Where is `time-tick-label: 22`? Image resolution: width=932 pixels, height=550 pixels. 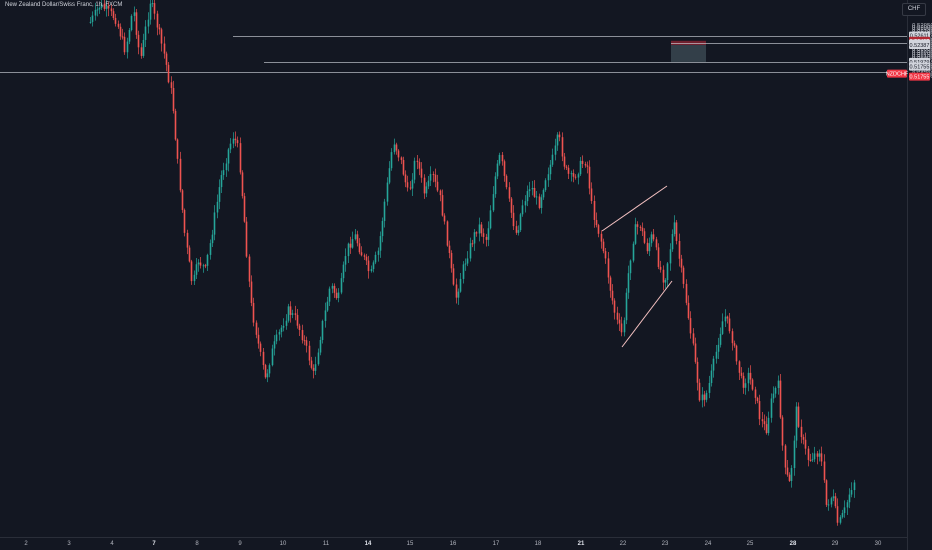 time-tick-label: 22 is located at coordinates (623, 544).